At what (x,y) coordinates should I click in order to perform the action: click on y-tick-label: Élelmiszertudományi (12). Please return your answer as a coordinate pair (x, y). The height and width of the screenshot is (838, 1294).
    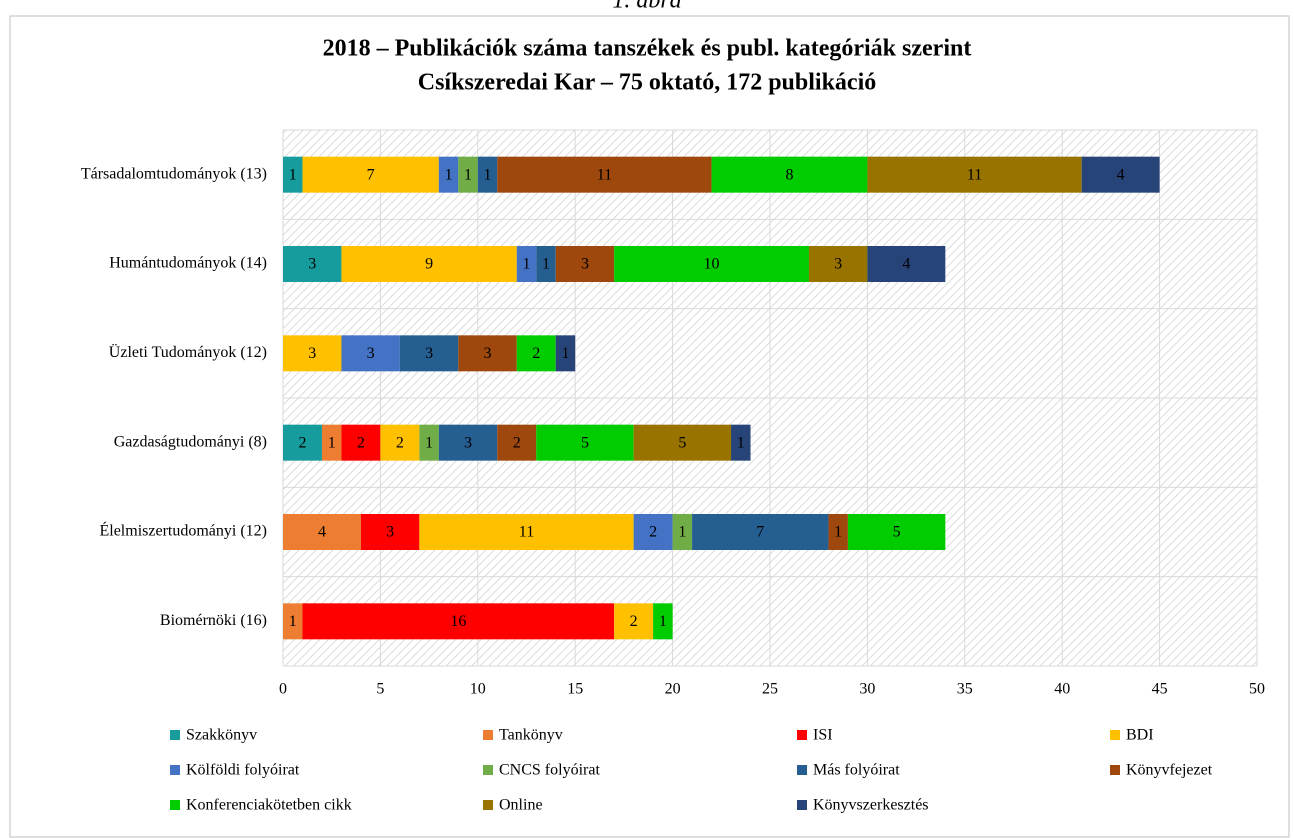
    Looking at the image, I should click on (183, 530).